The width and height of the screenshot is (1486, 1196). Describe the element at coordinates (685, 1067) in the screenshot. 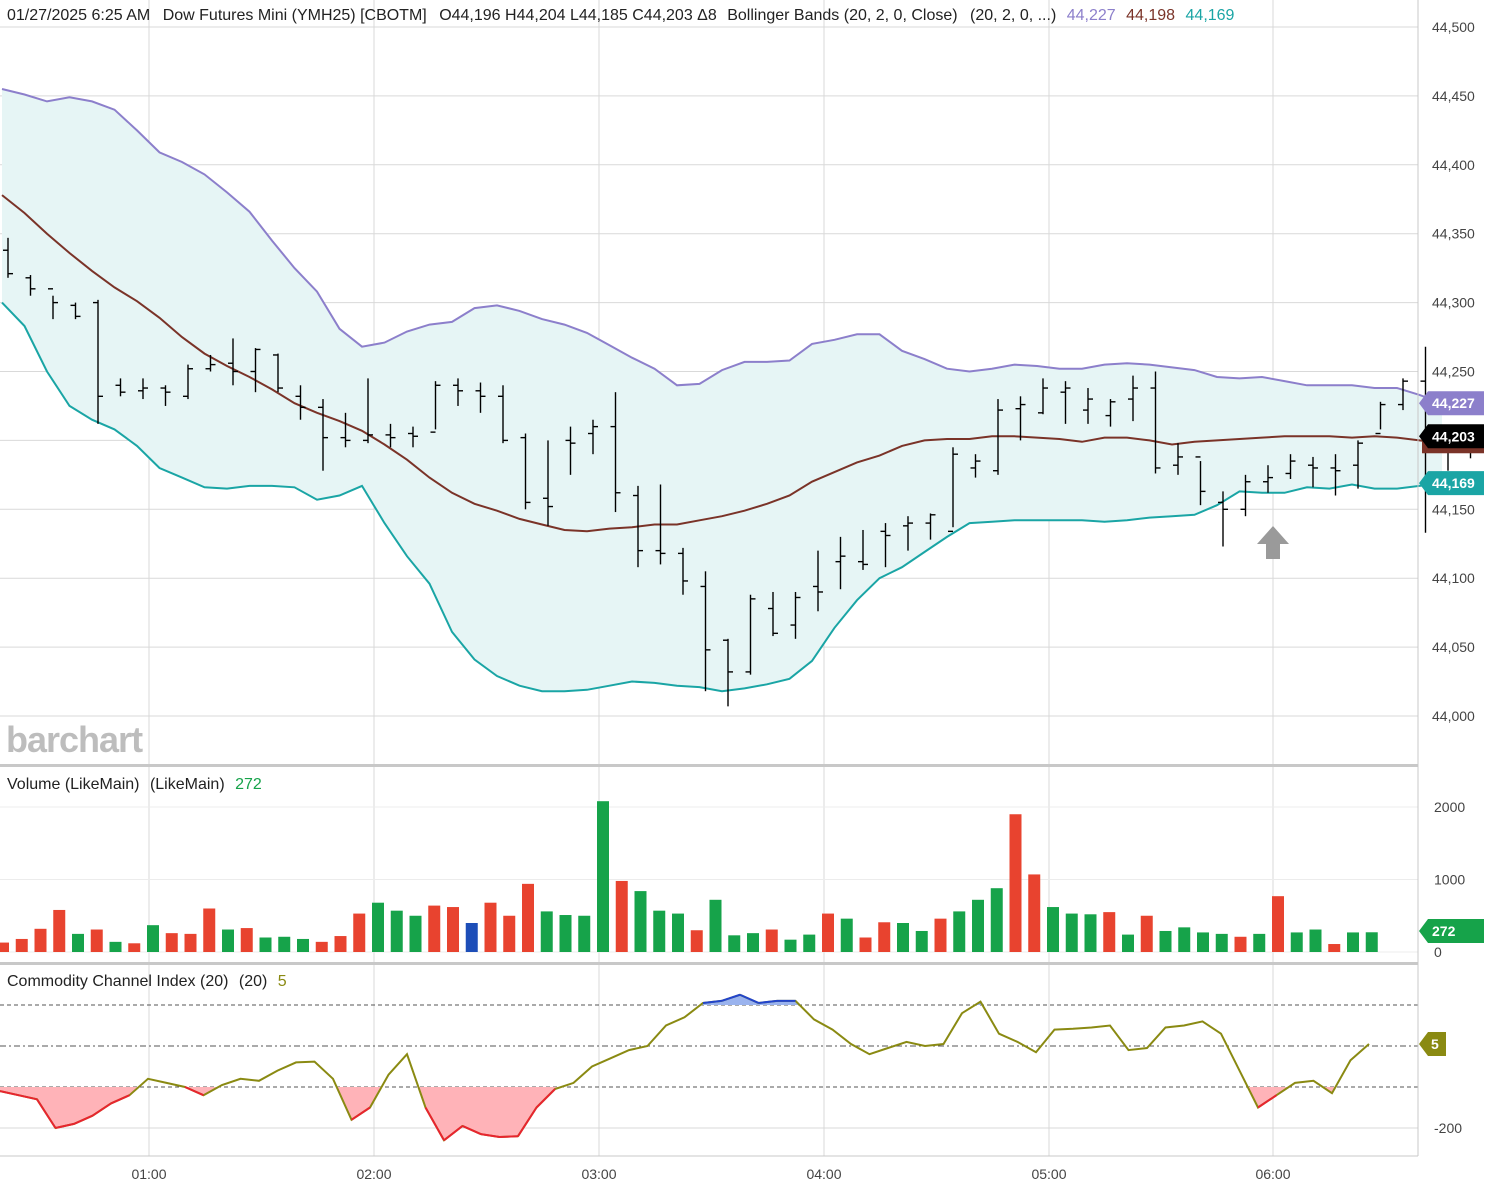

I see `cci-line` at that location.